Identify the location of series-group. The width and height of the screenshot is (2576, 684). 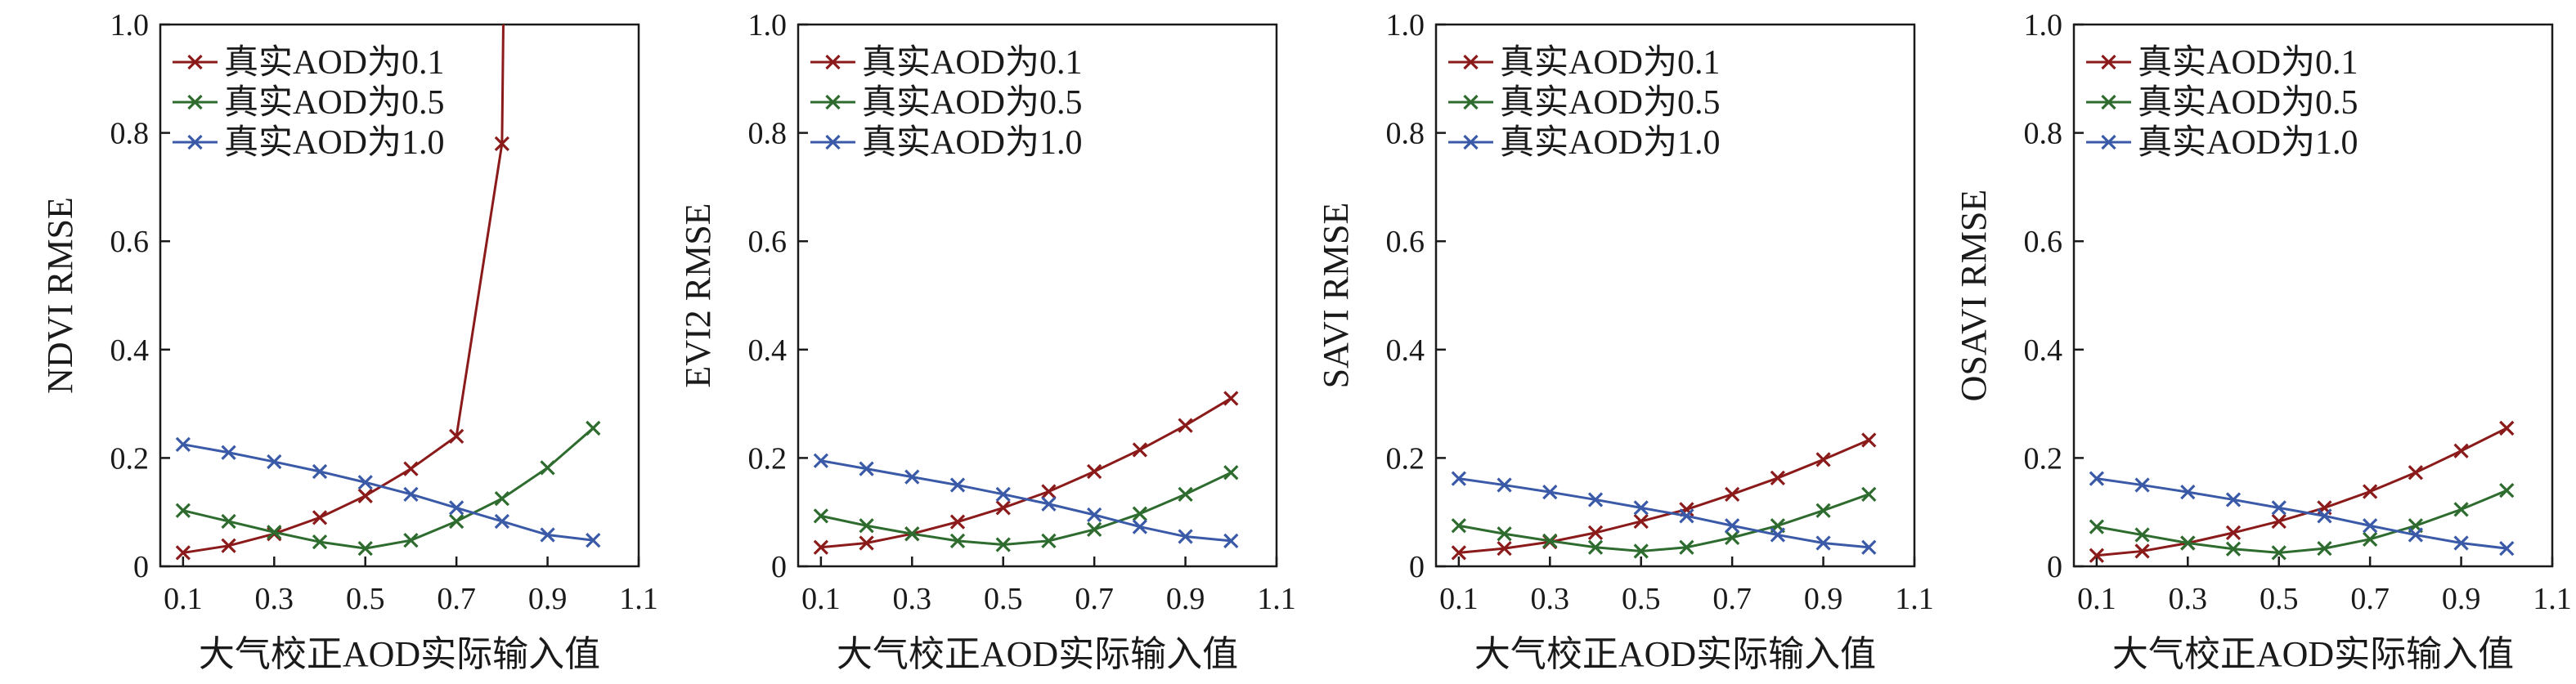
(1664, 496).